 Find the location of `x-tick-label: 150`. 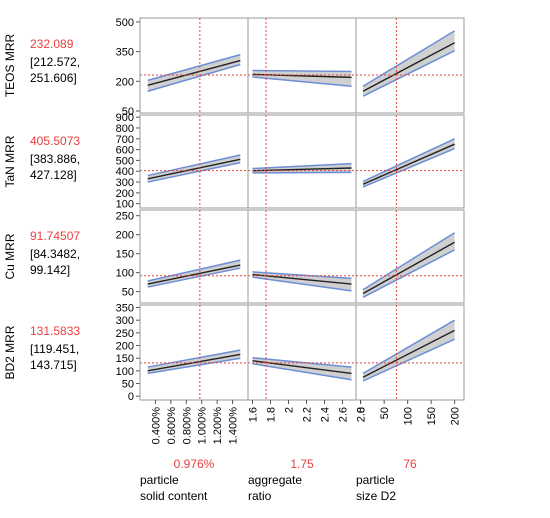

x-tick-label: 150 is located at coordinates (432, 416).